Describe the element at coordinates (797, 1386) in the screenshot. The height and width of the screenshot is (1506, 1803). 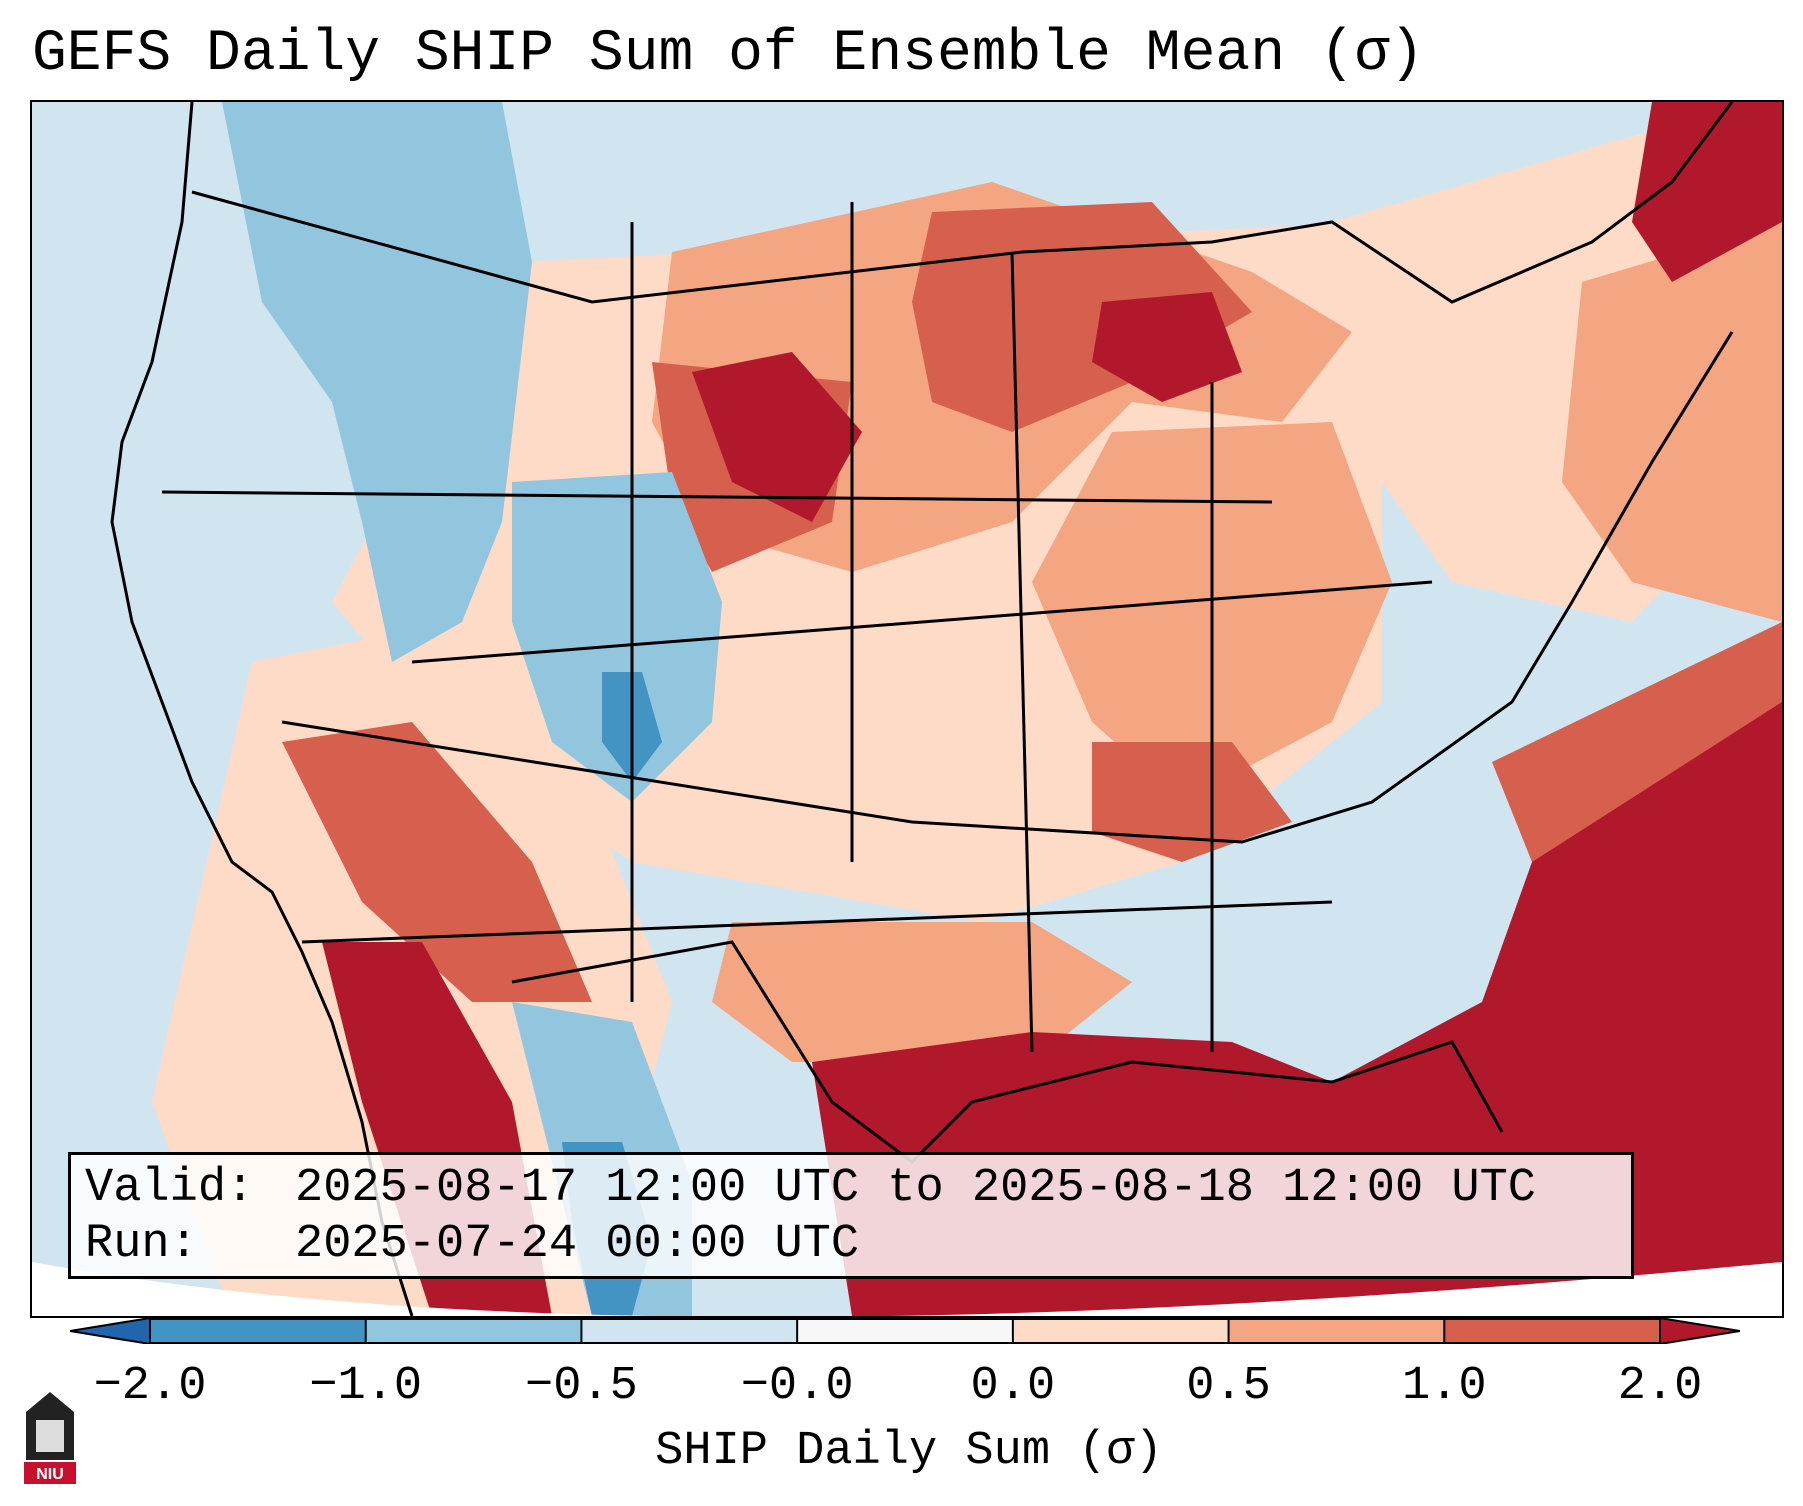
I see `colorbar-tick-label: −0.0` at that location.